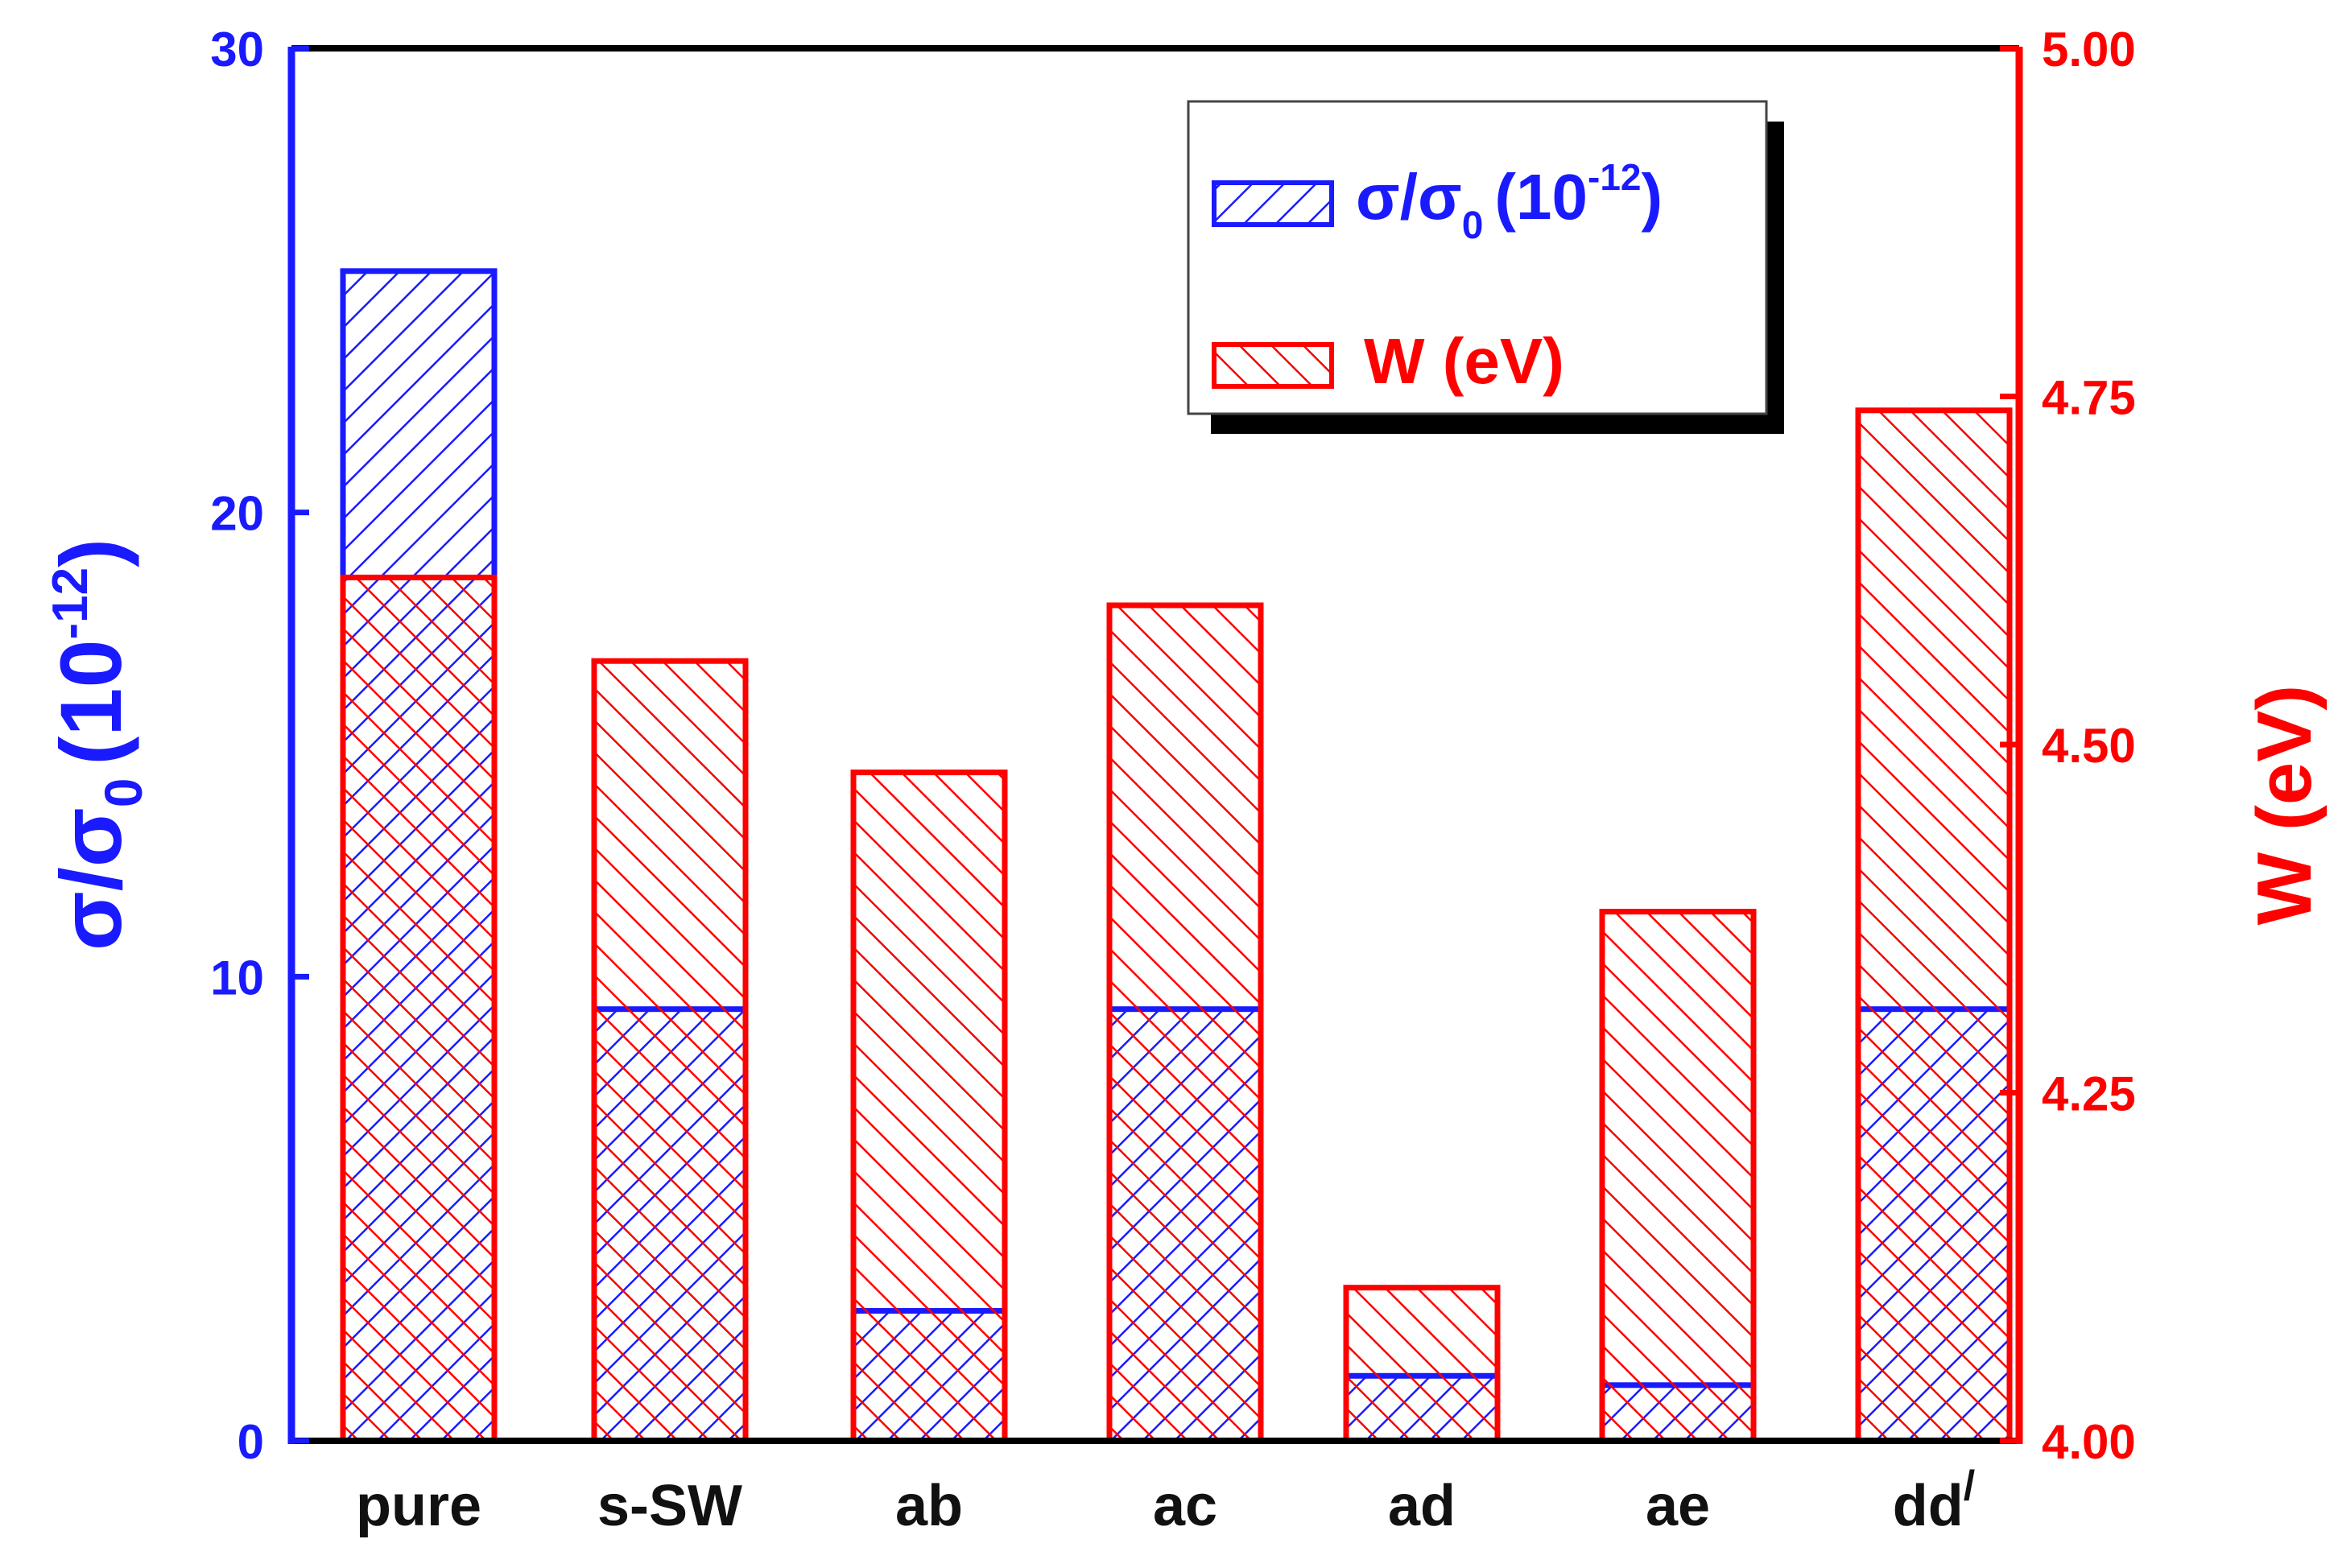 The height and width of the screenshot is (1568, 2338). I want to click on left-tick-label: 20, so click(237, 514).